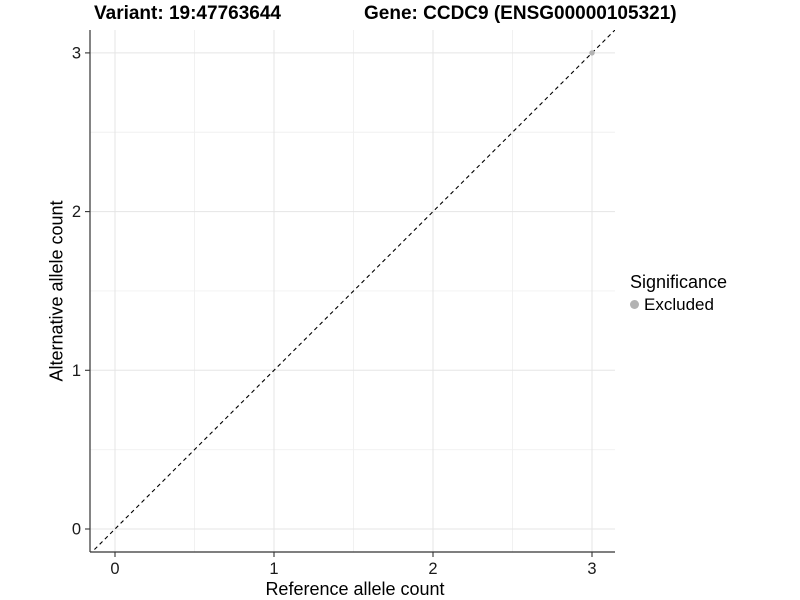  What do you see at coordinates (592, 53) in the screenshot?
I see `data-point-excluded` at bounding box center [592, 53].